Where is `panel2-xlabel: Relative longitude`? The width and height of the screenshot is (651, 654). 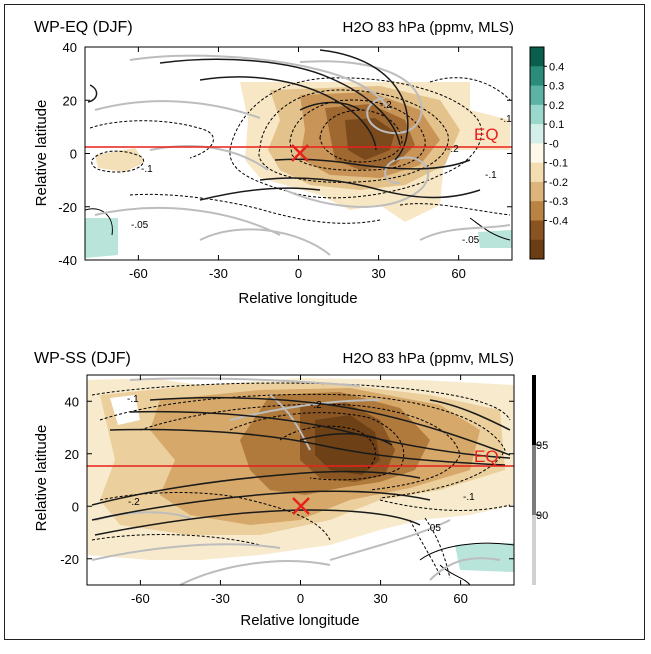
panel2-xlabel: Relative longitude is located at coordinates (299, 620).